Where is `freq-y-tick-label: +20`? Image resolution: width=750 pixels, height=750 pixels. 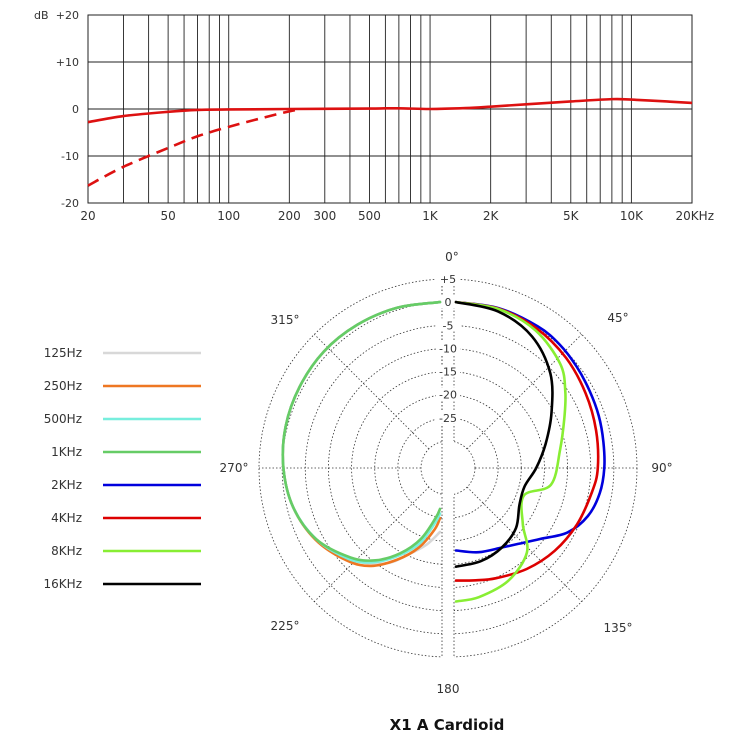
freq-y-tick-label: +20 is located at coordinates (67, 15).